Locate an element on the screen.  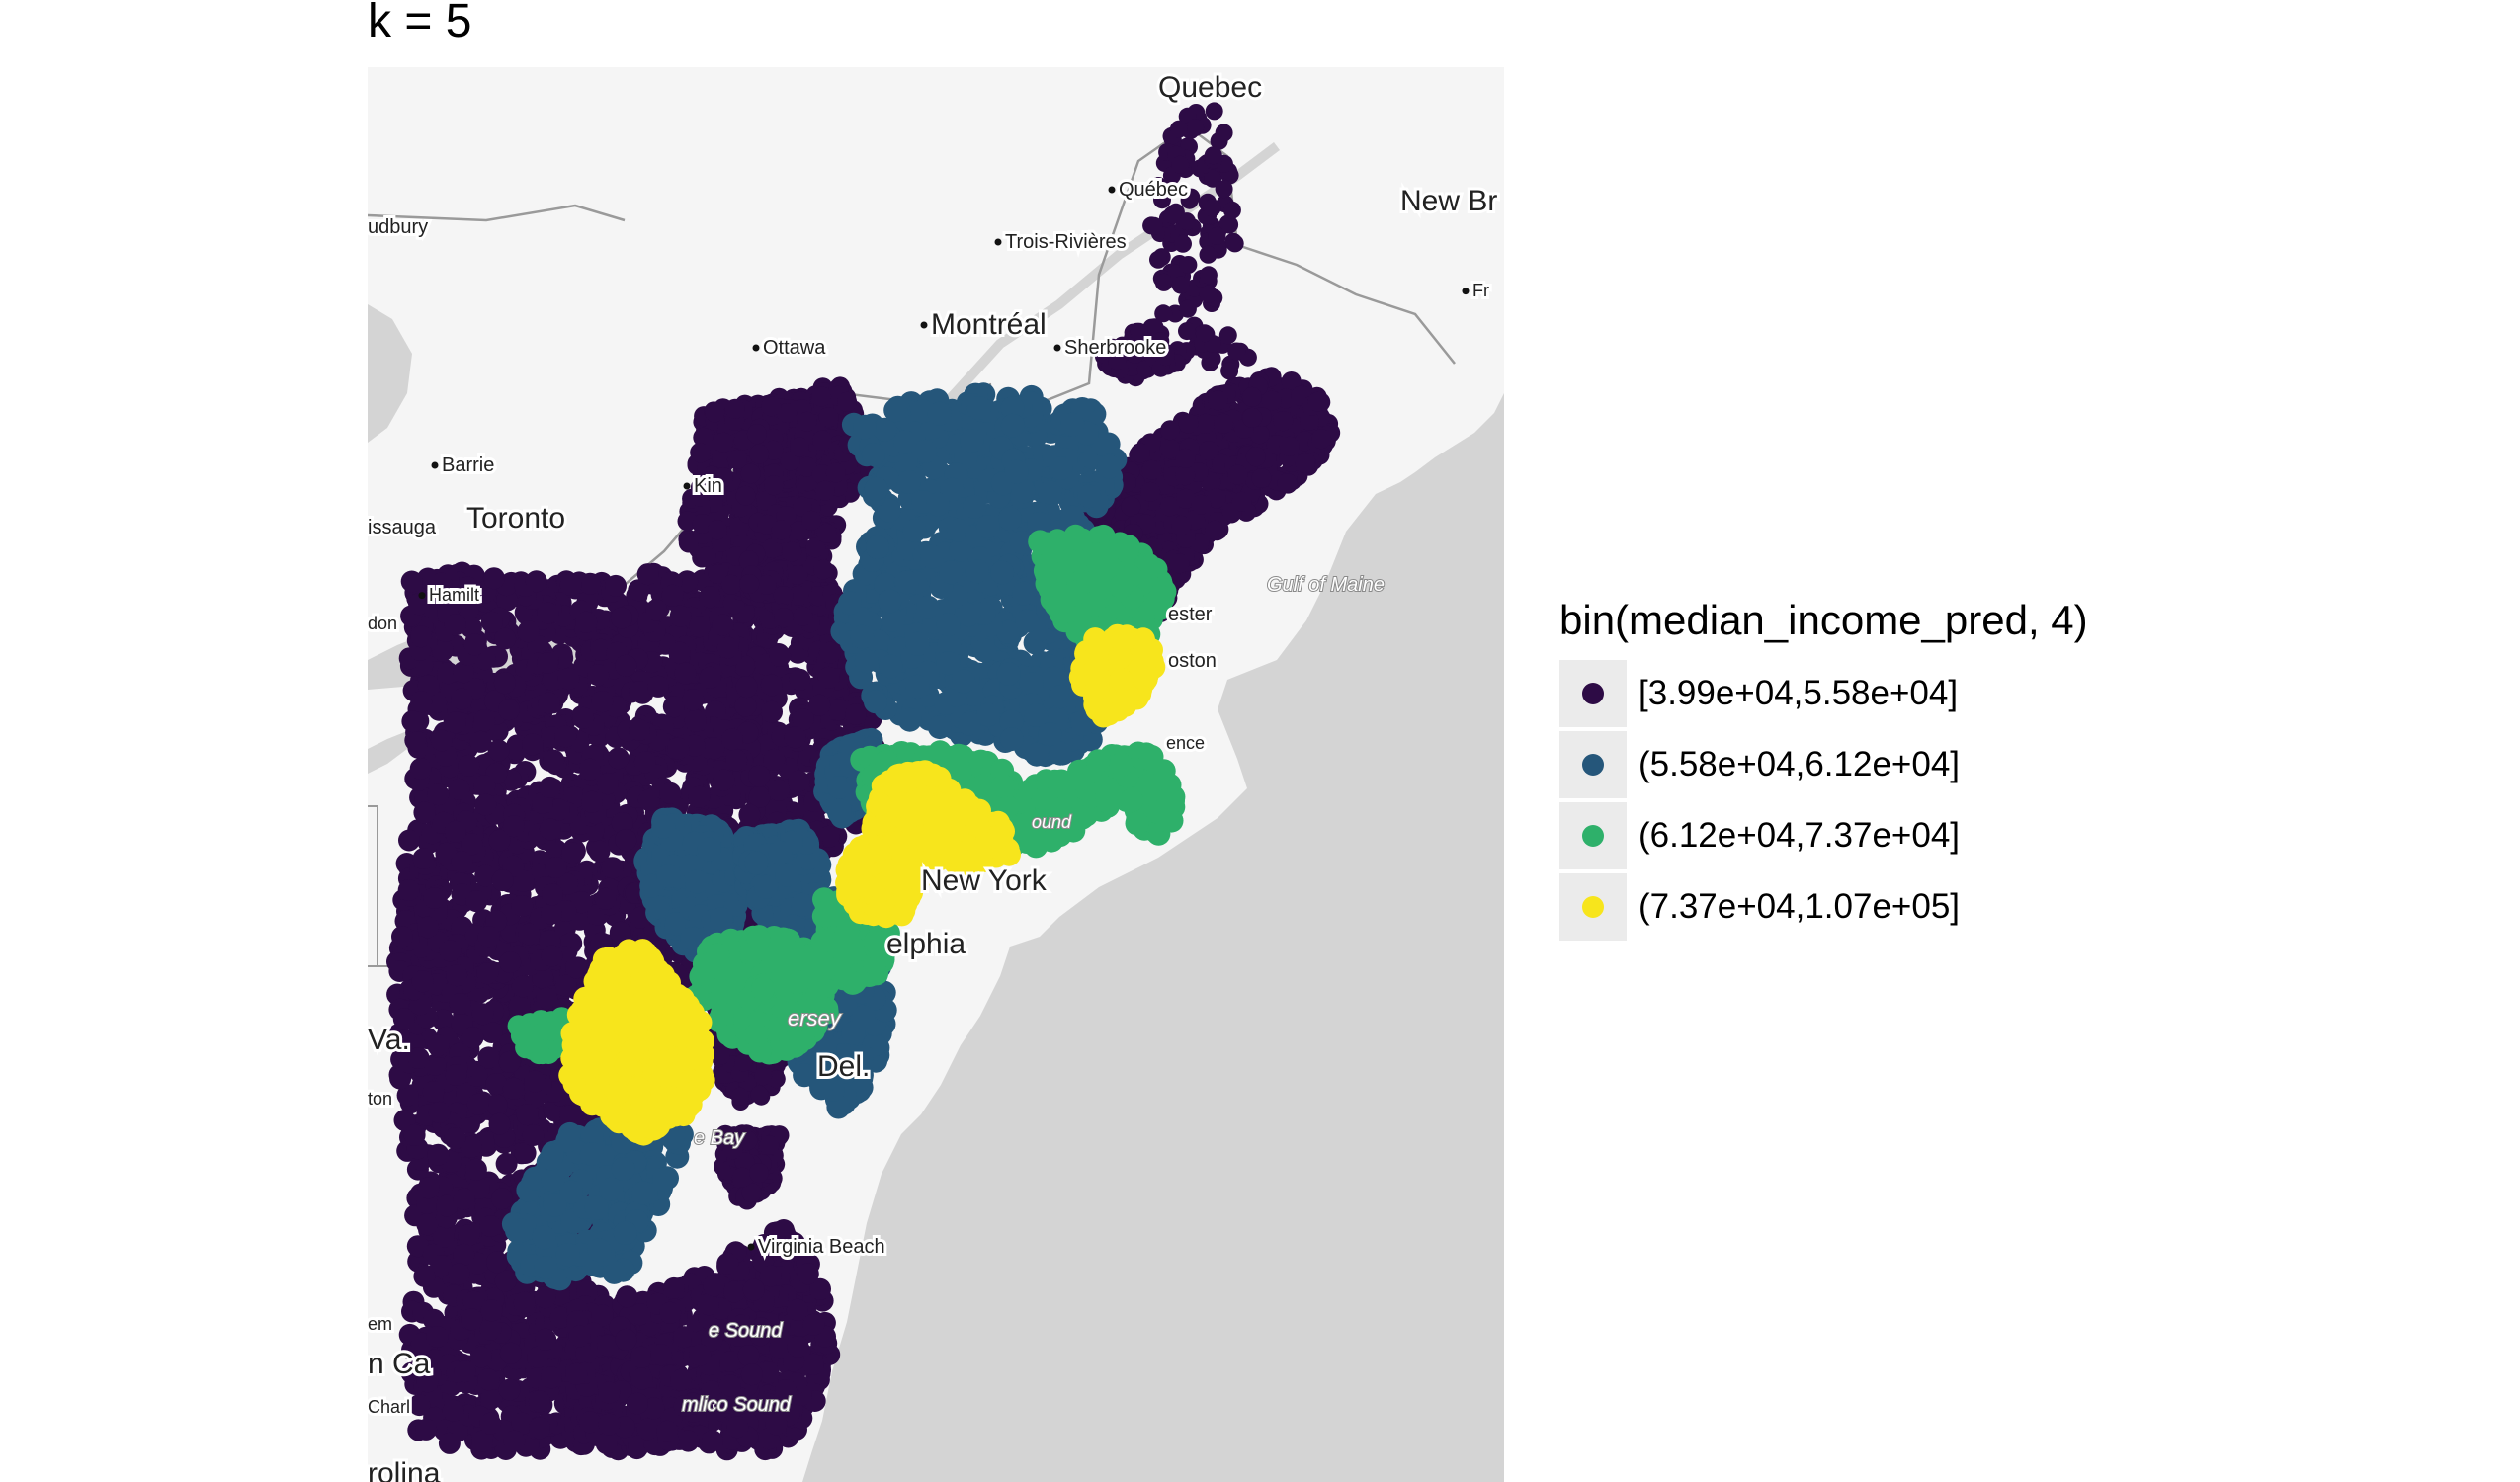
plot-title: k = 5 is located at coordinates (420, 23).